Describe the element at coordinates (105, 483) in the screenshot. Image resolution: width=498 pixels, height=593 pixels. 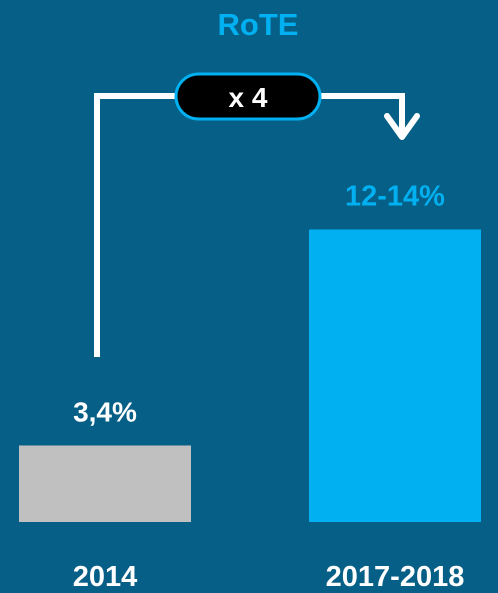
I see `bar-2014` at that location.